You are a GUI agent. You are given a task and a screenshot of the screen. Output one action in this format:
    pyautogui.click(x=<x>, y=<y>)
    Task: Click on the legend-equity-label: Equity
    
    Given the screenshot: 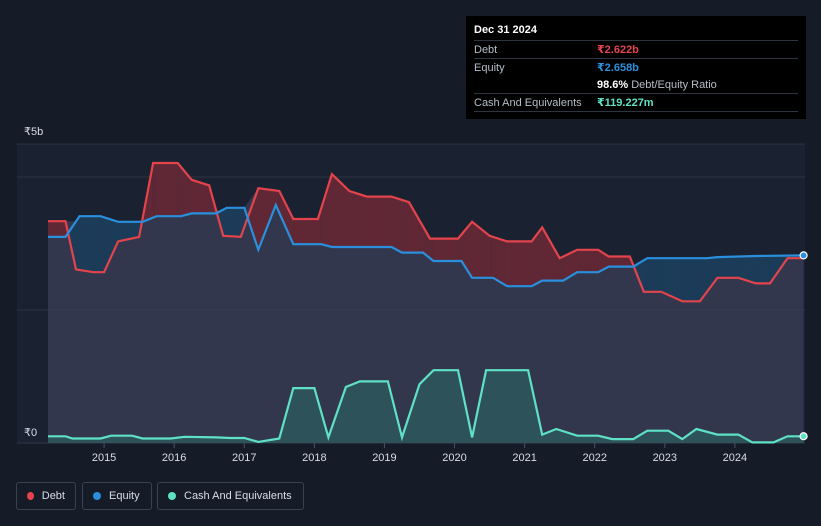 What is the action you would take?
    pyautogui.click(x=124, y=496)
    